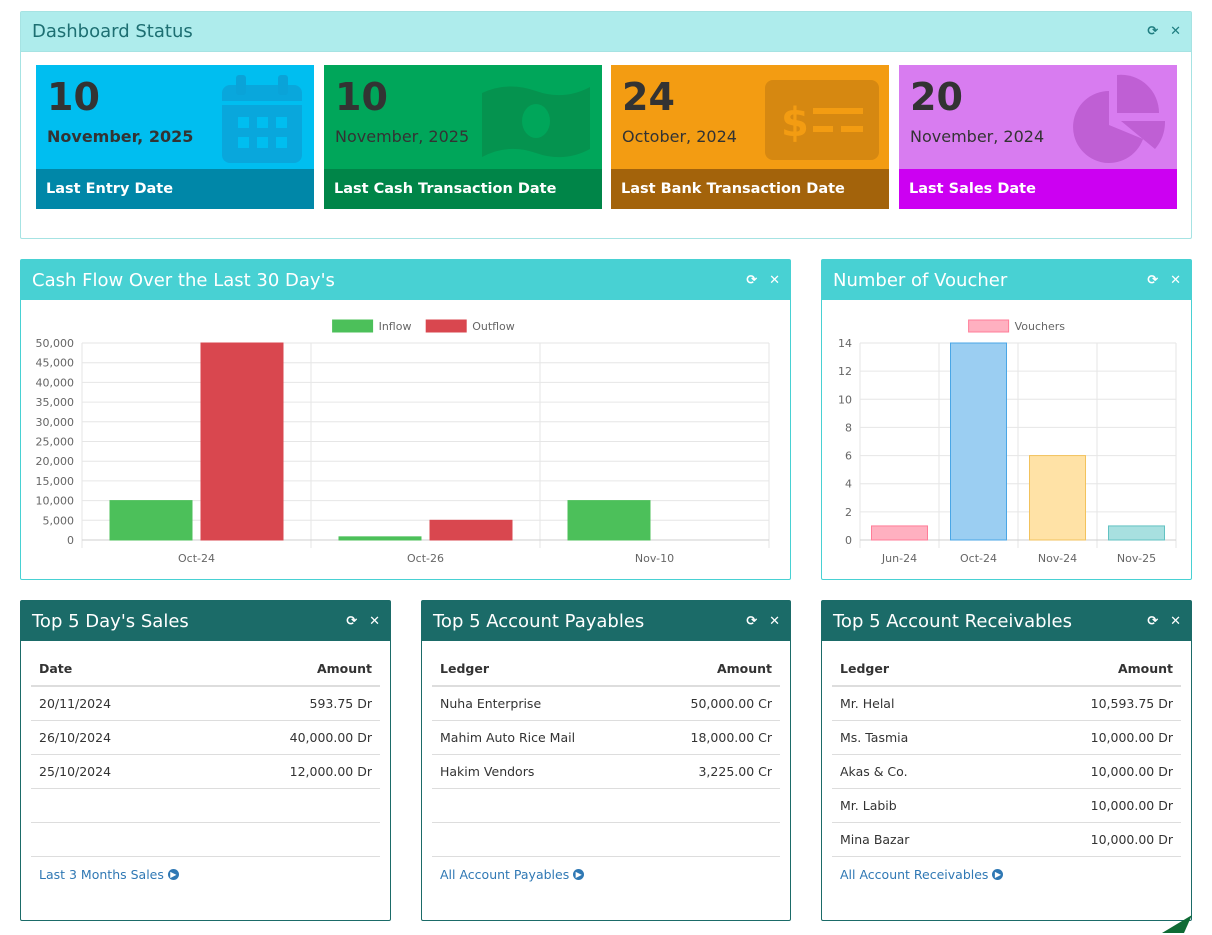 The width and height of the screenshot is (1212, 935). What do you see at coordinates (55, 382) in the screenshot?
I see `y-tick-label: 40,000` at bounding box center [55, 382].